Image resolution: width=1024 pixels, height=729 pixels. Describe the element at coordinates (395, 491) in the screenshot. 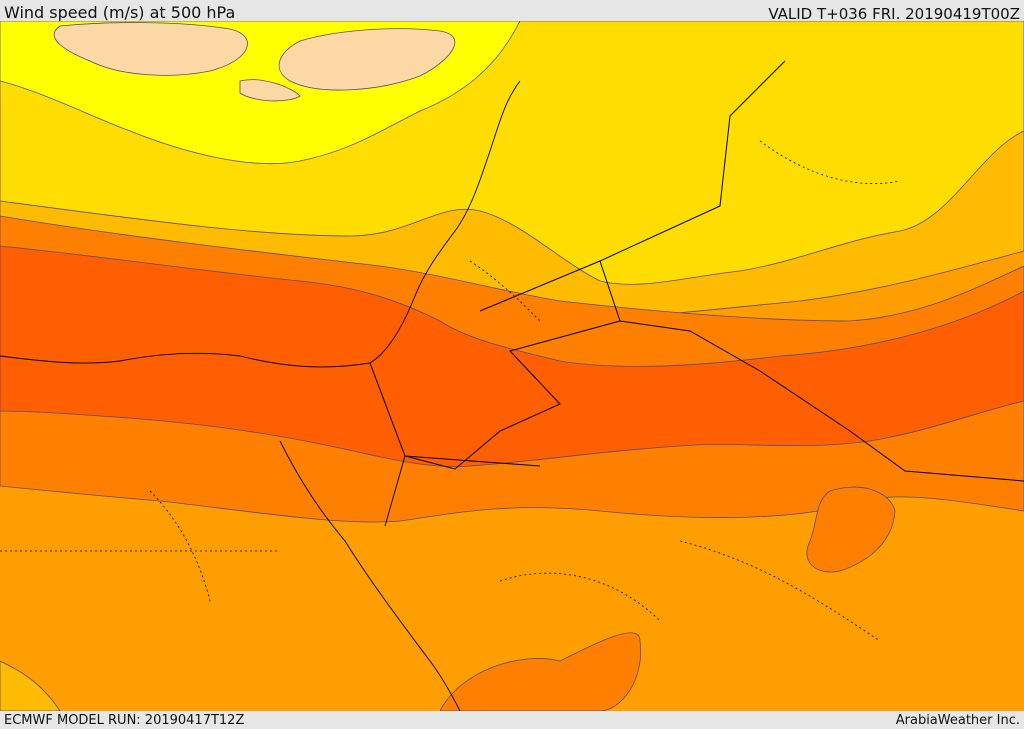

I see `coastline-aqaba` at that location.